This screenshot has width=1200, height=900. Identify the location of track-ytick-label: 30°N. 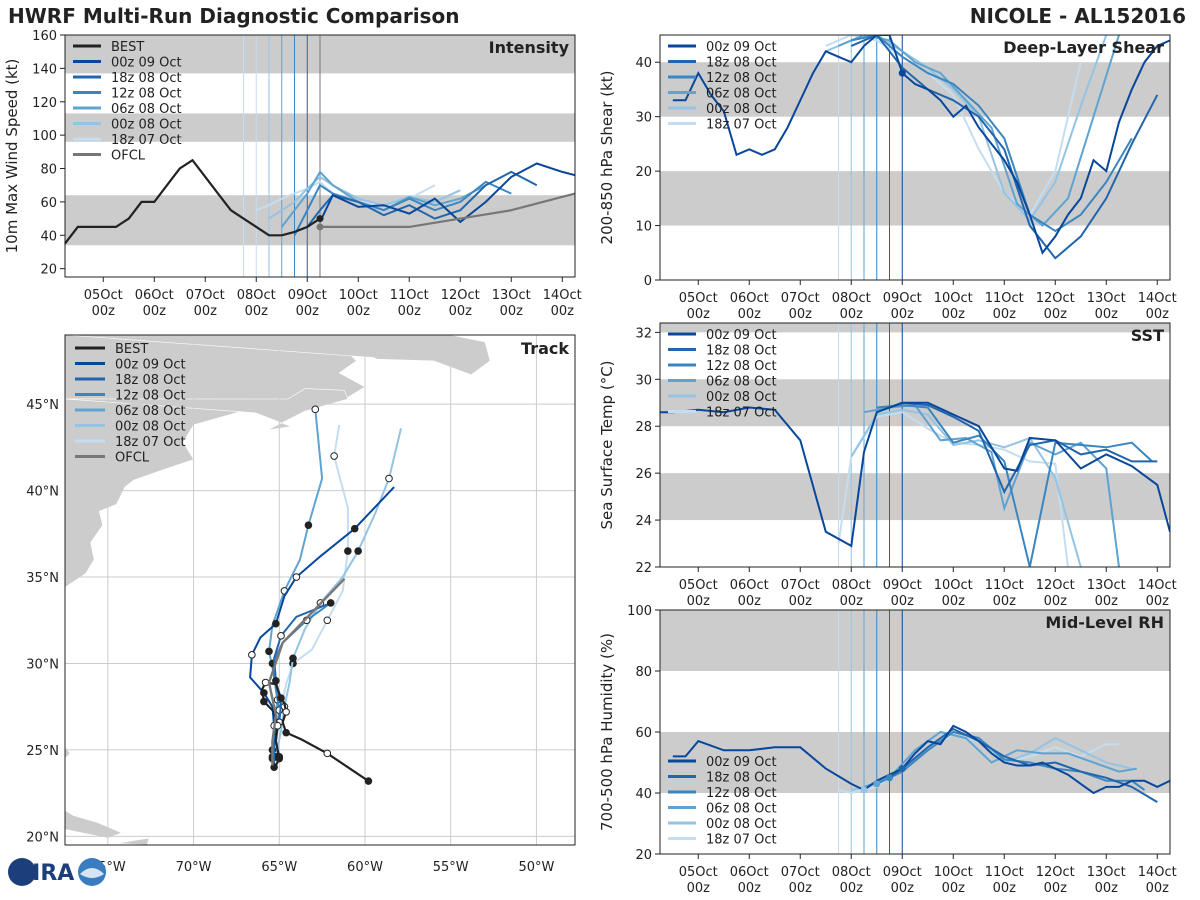
(42, 664).